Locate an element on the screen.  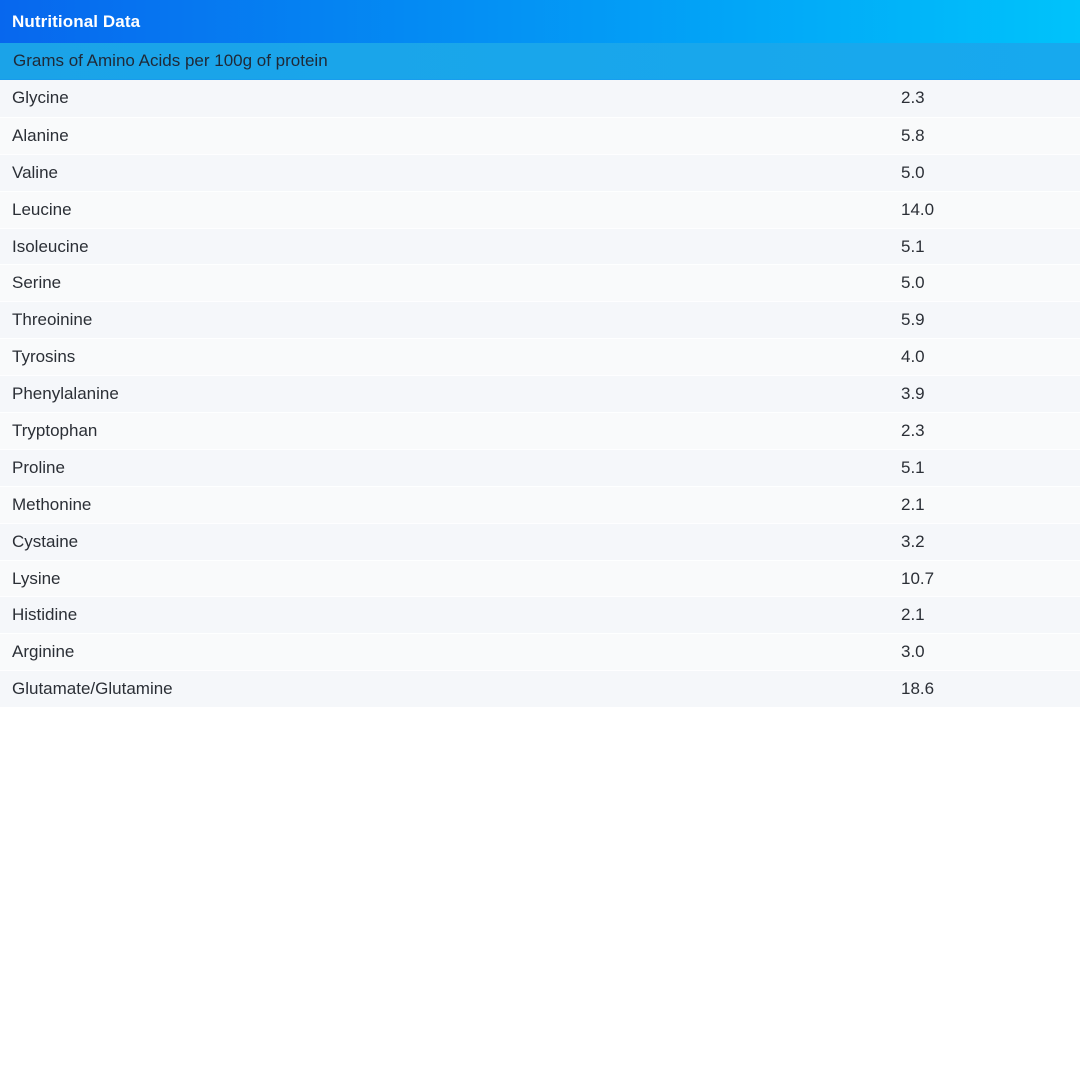
table-row: Tyrosins 4.0 is located at coordinates (540, 357).